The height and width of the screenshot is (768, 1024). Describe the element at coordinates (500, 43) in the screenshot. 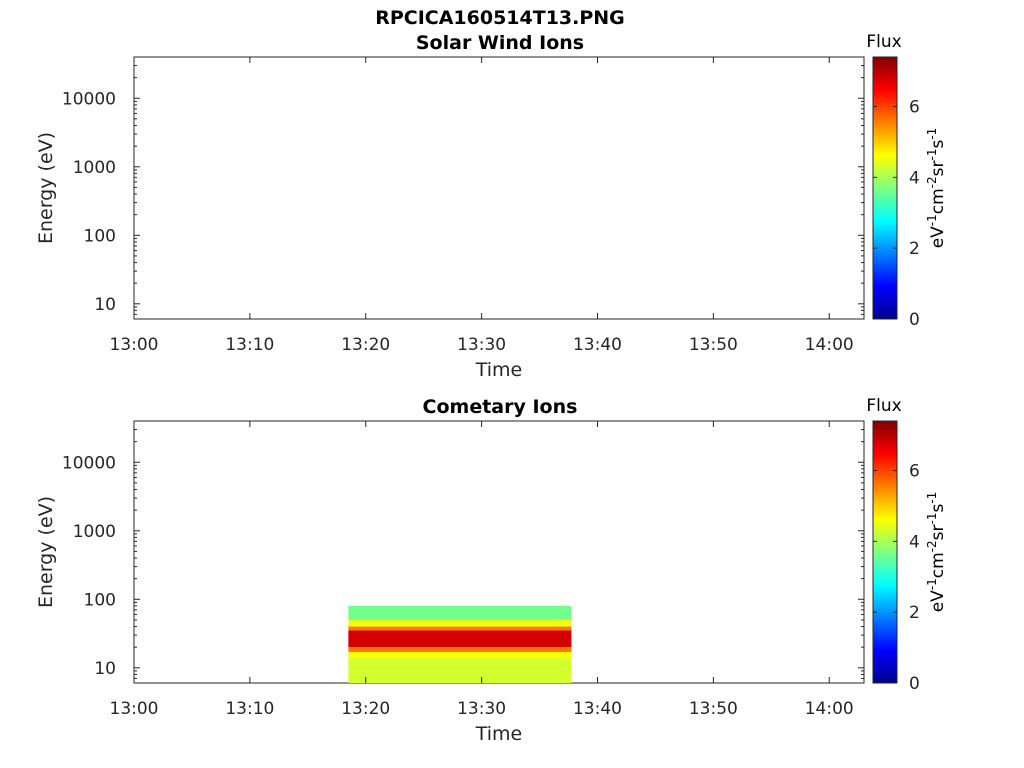

I see `panel-title-solar-wind: Solar Wind Ions` at that location.